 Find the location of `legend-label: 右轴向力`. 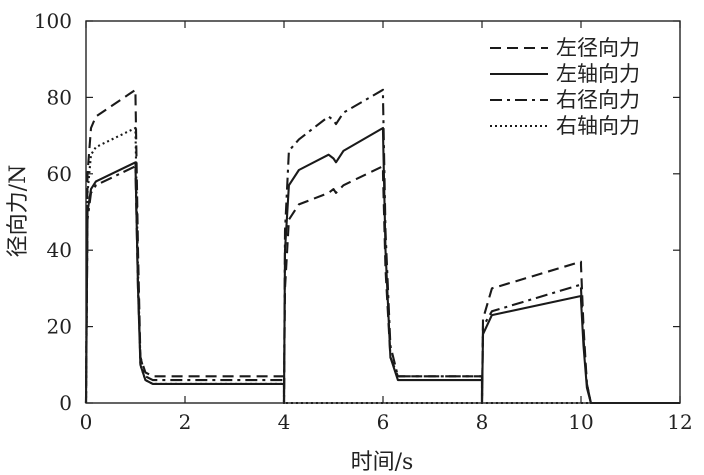

legend-label: 右轴向力 is located at coordinates (598, 126).